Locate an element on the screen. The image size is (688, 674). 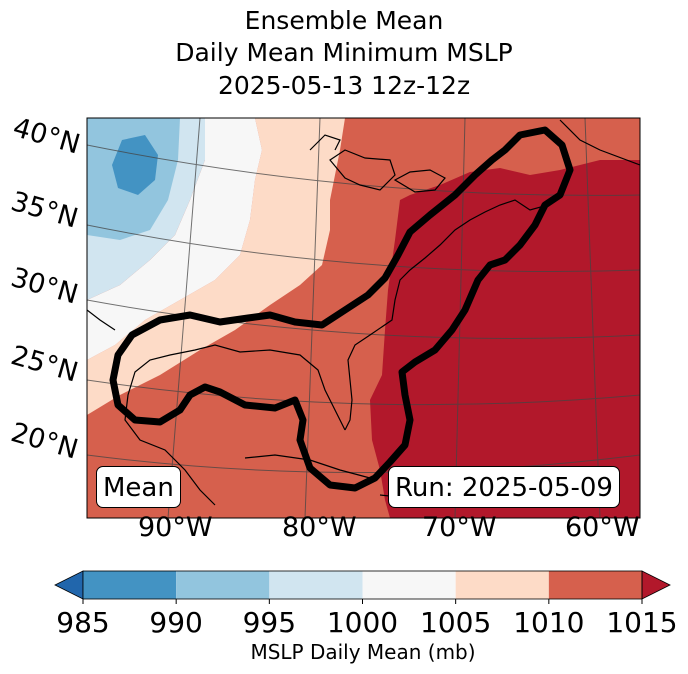
run-date-box: Run: 2025-05-09 is located at coordinates (504, 487).